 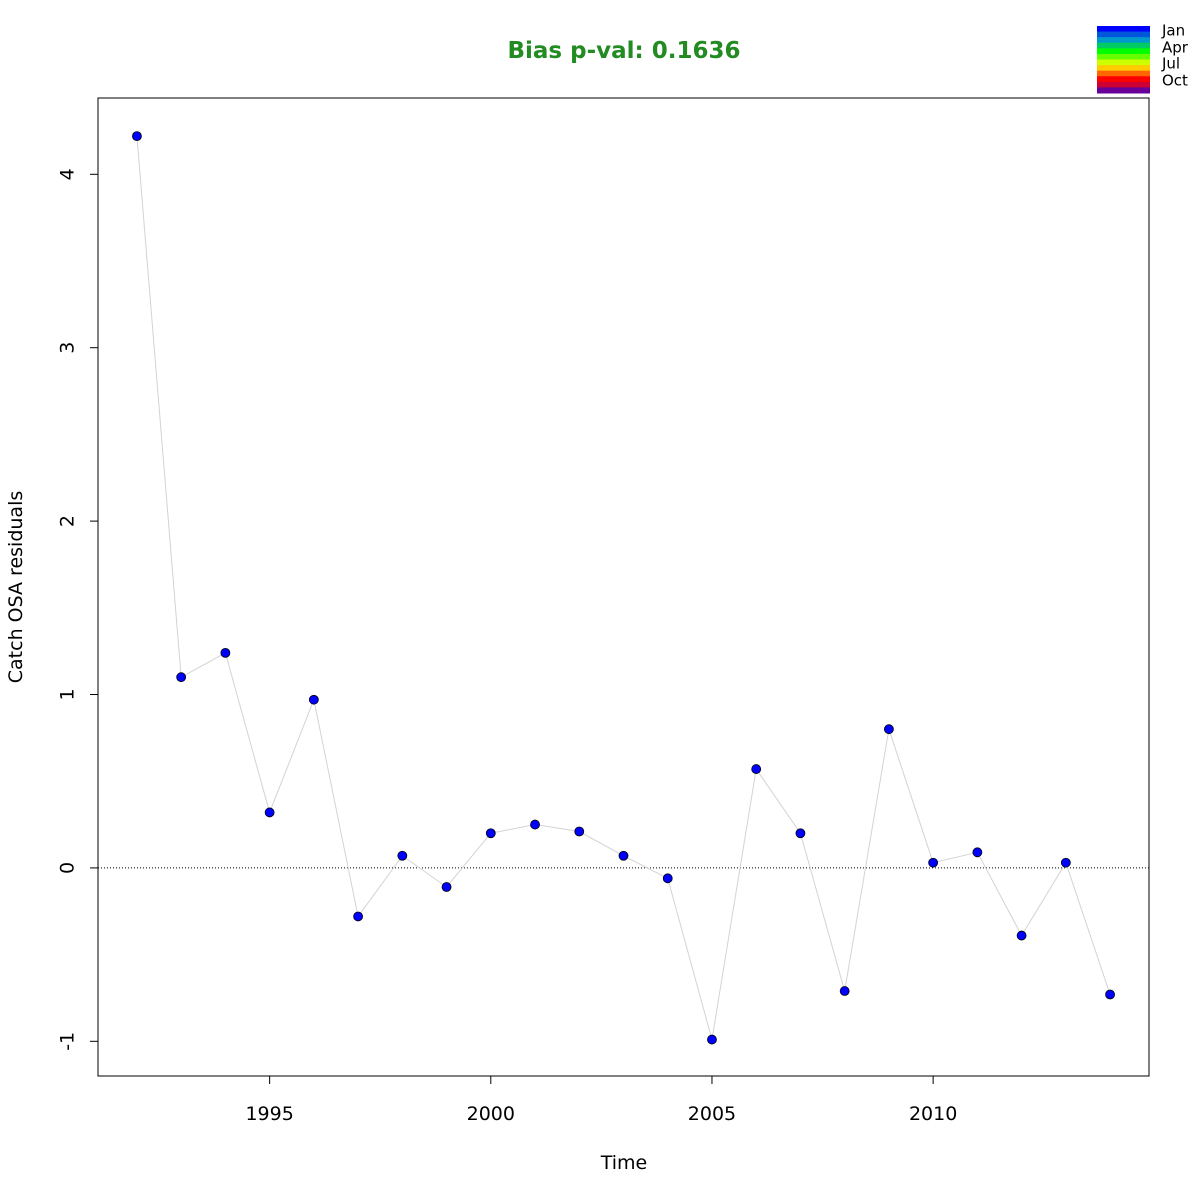 I want to click on y-tick-label: 4, so click(x=68, y=174).